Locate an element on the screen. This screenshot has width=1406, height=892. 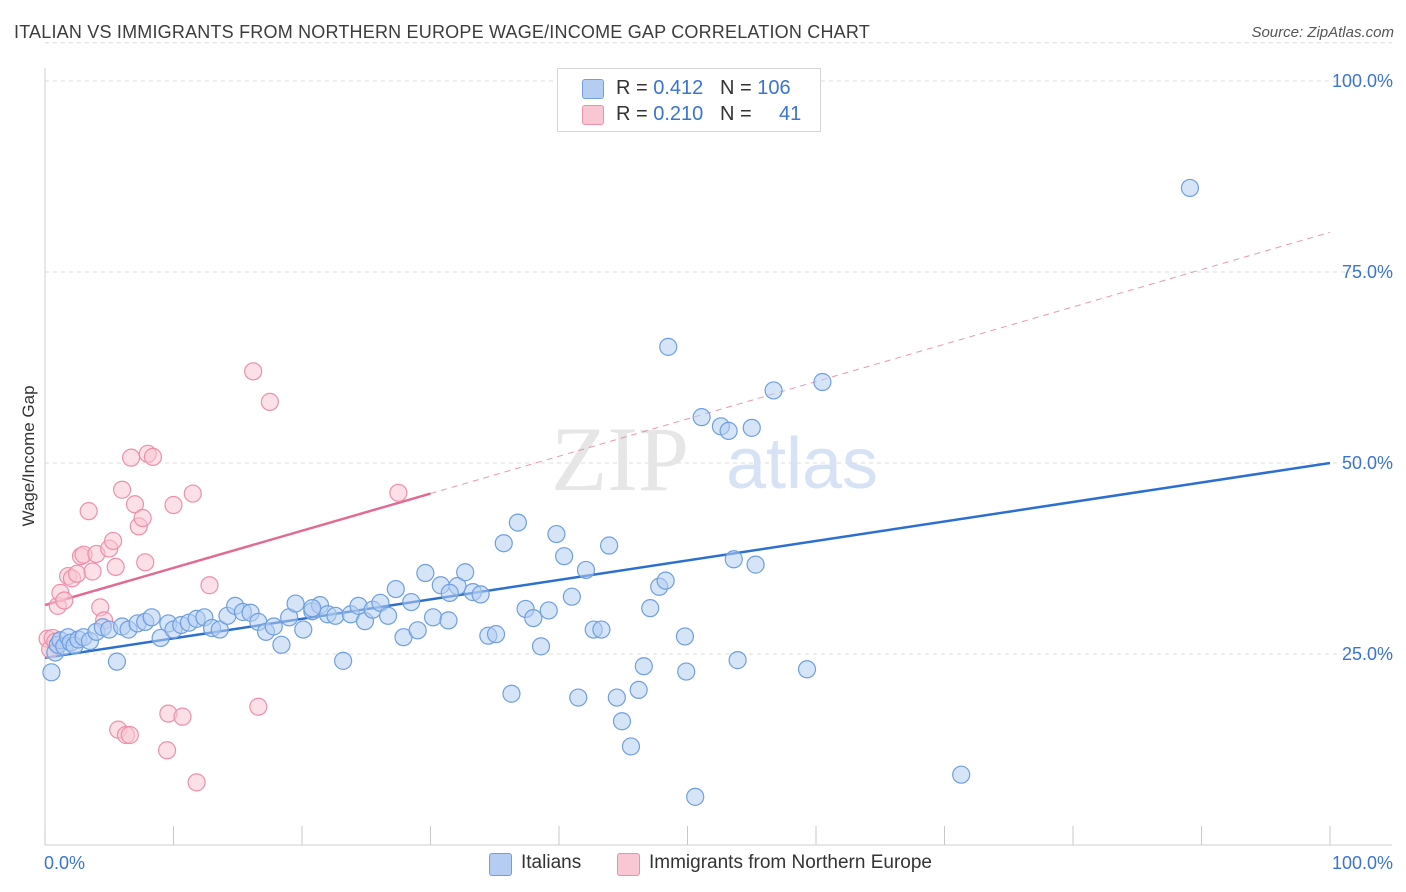
series-immigrants-points is located at coordinates (223, 577).